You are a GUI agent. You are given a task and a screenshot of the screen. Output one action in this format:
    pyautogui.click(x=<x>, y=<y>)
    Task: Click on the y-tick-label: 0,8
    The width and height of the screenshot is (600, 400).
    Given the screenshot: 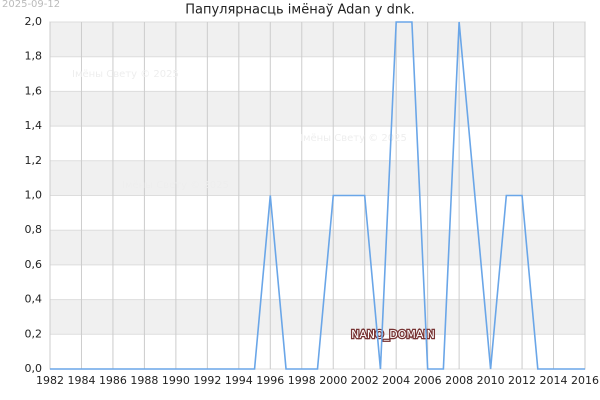 What is the action you would take?
    pyautogui.click(x=34, y=229)
    